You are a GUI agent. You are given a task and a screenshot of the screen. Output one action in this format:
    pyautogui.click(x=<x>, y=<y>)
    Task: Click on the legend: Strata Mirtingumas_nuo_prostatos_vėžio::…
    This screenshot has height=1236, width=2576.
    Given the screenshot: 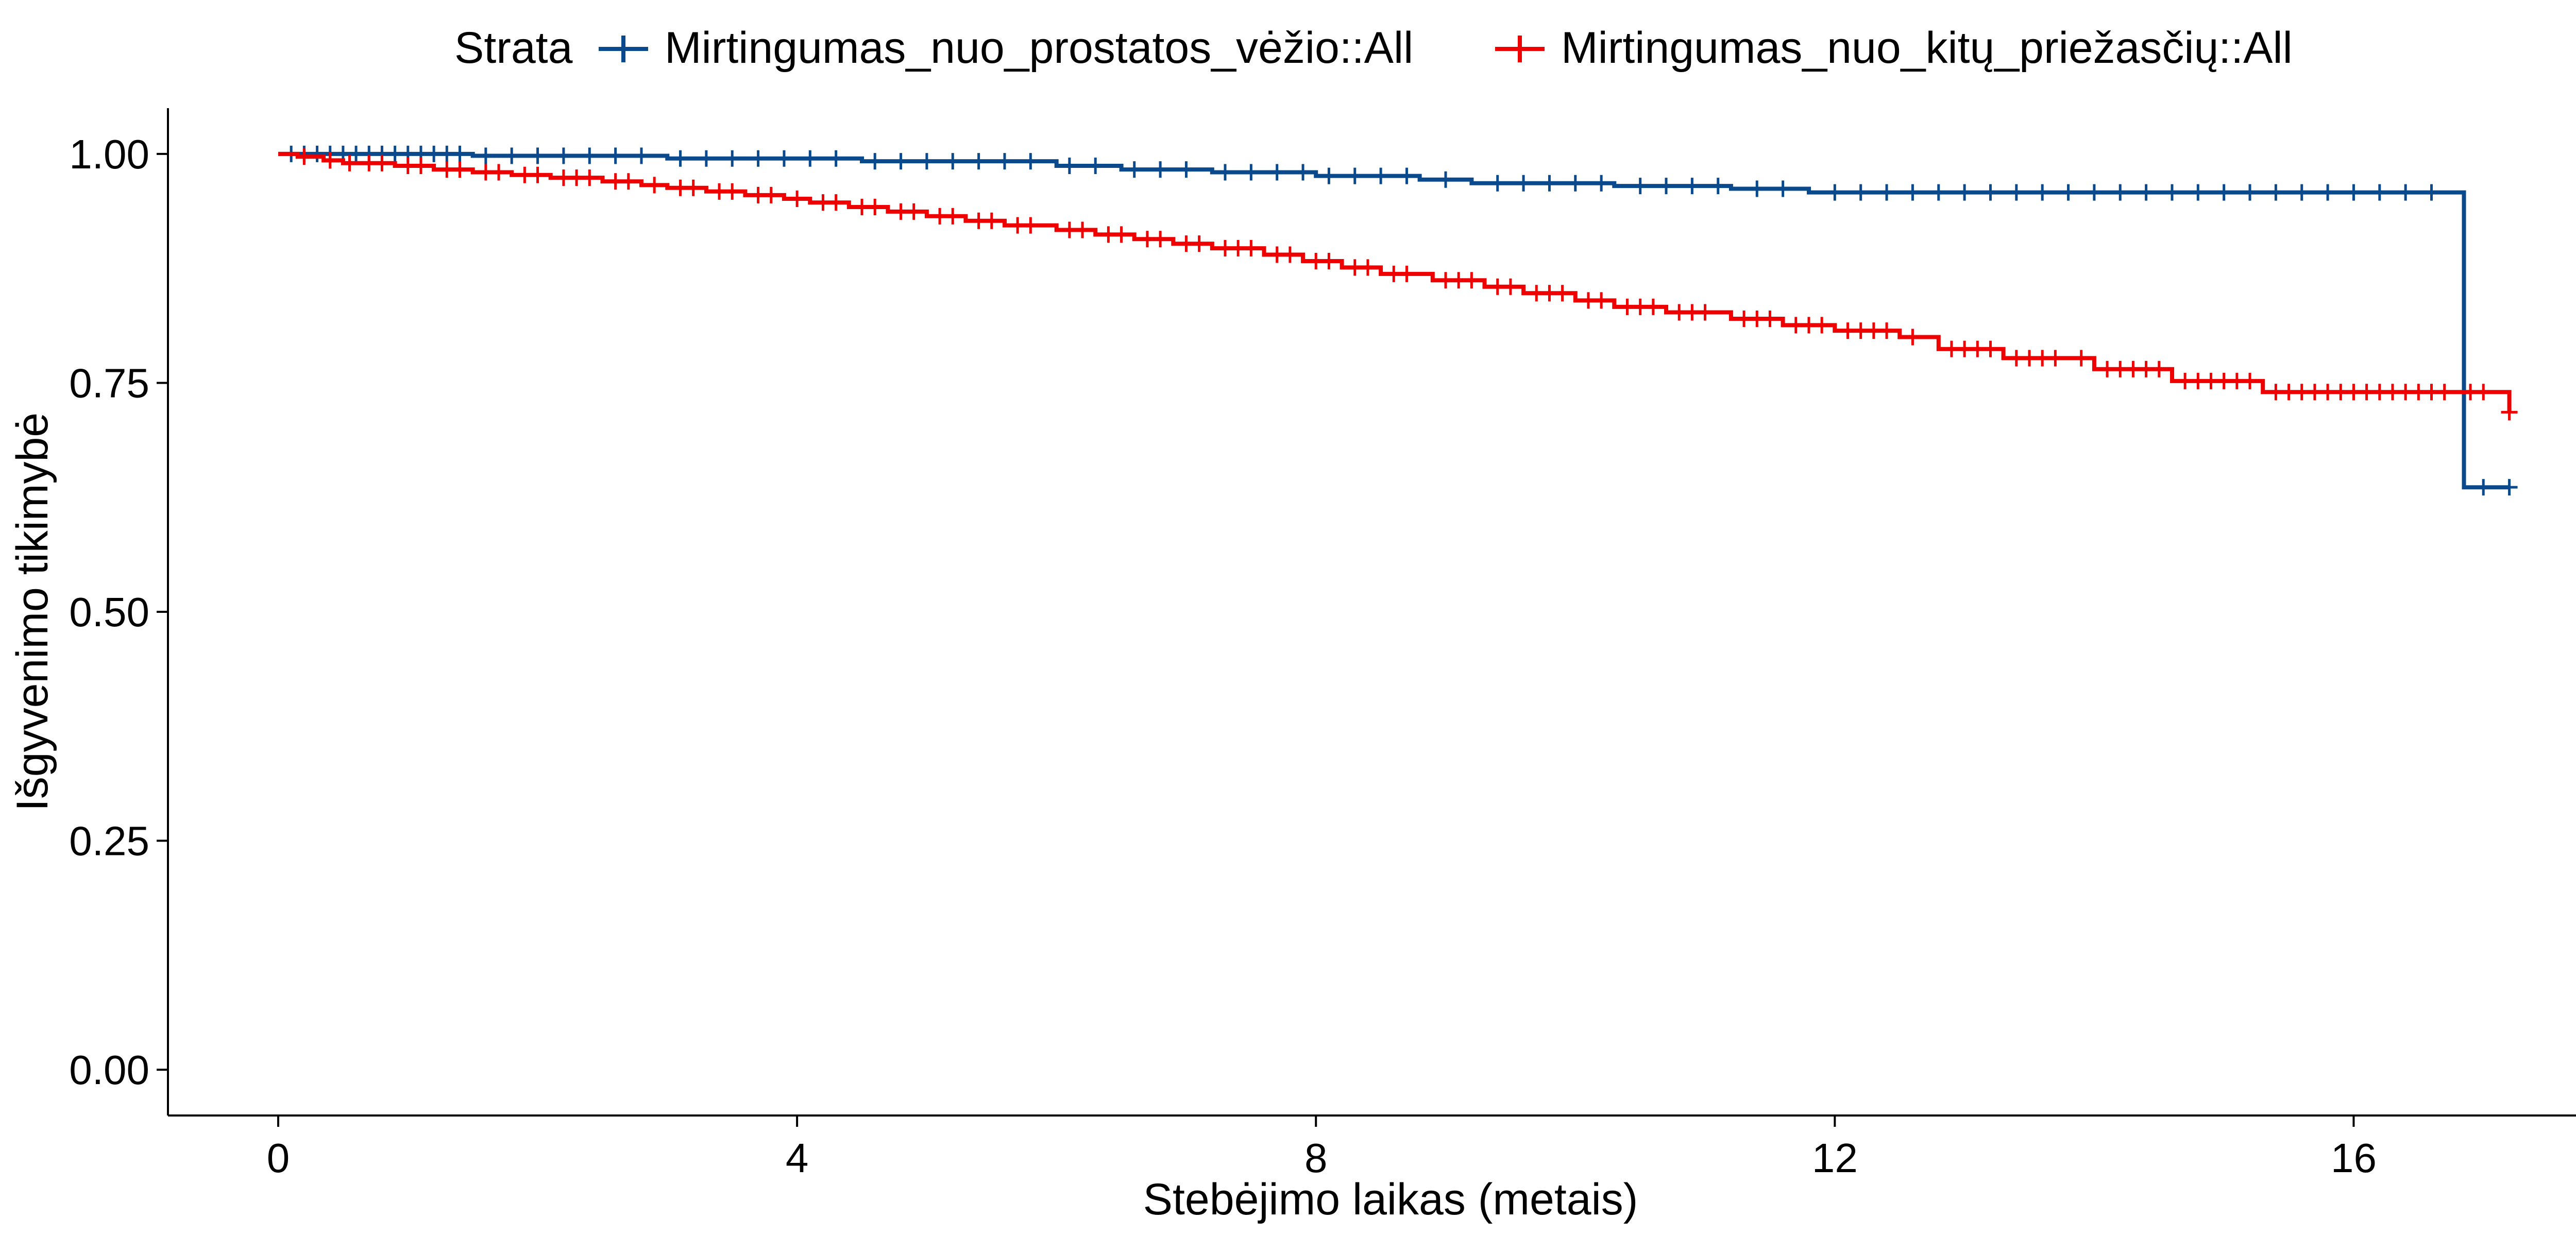 What is the action you would take?
    pyautogui.click(x=1373, y=48)
    